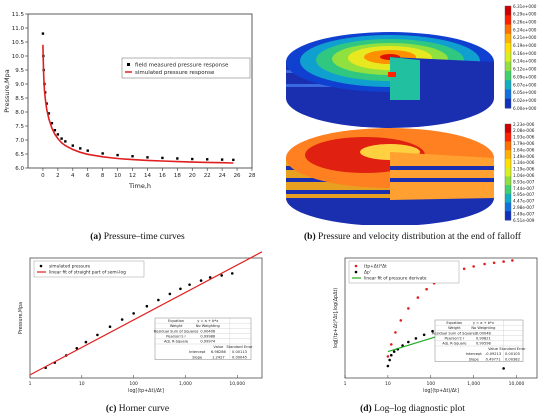  I want to click on velocity-disk, so click(390, 177).